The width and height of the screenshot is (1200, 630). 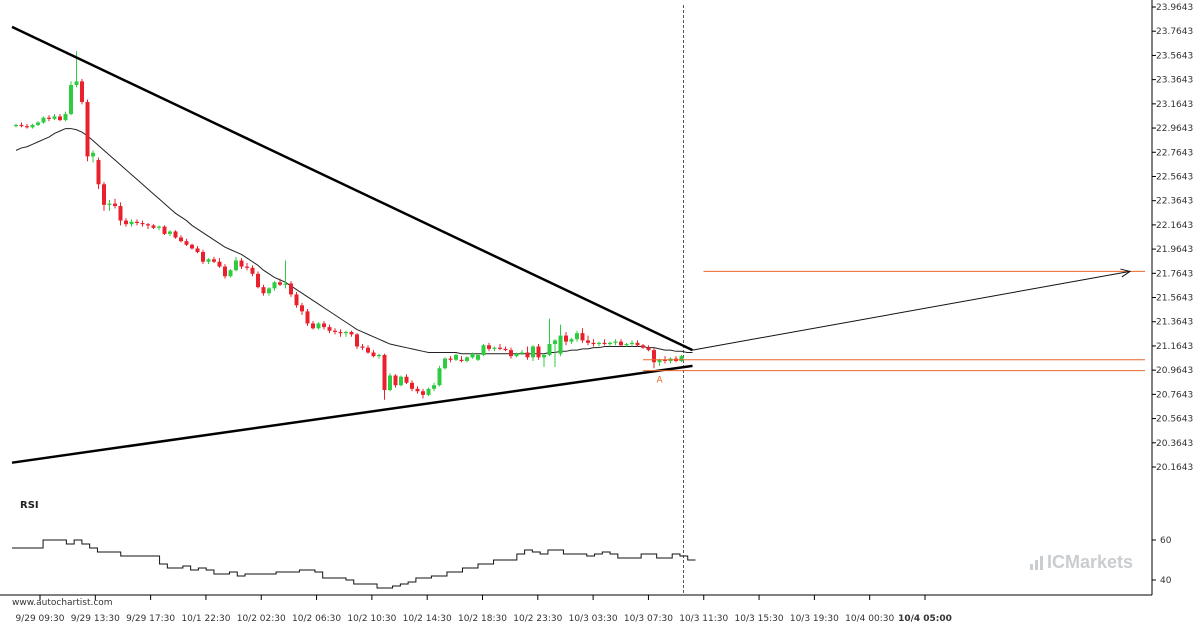 I want to click on rsi-panel: RSI, so click(x=354, y=544).